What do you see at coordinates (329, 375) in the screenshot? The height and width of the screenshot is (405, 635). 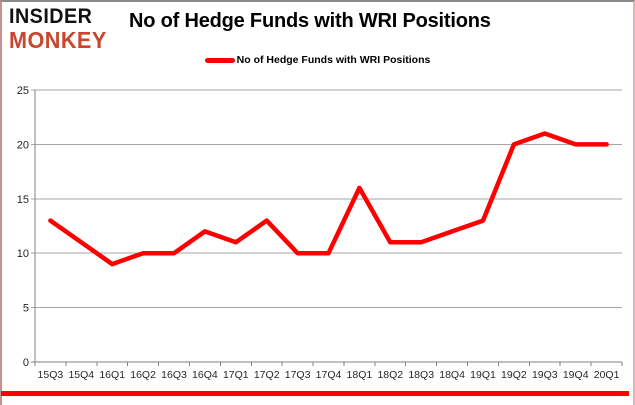 I see `x-tick-label: 17Q4` at bounding box center [329, 375].